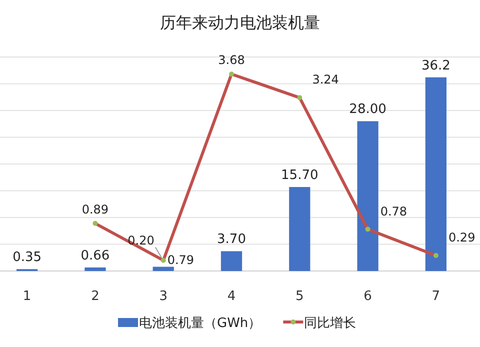 The width and height of the screenshot is (480, 347). I want to click on x-tick-label: 4, so click(231, 296).